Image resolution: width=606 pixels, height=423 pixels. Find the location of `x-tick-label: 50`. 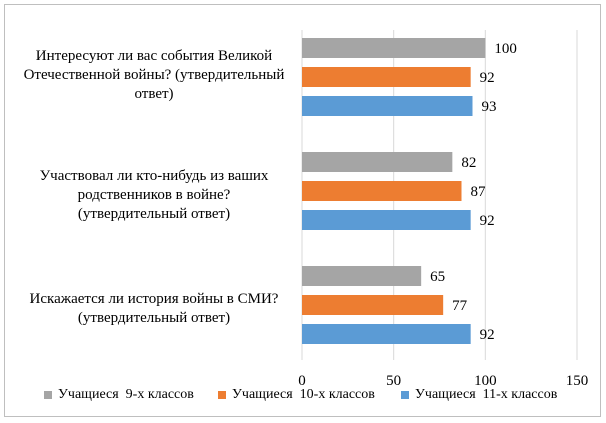

x-tick-label: 50 is located at coordinates (393, 381).